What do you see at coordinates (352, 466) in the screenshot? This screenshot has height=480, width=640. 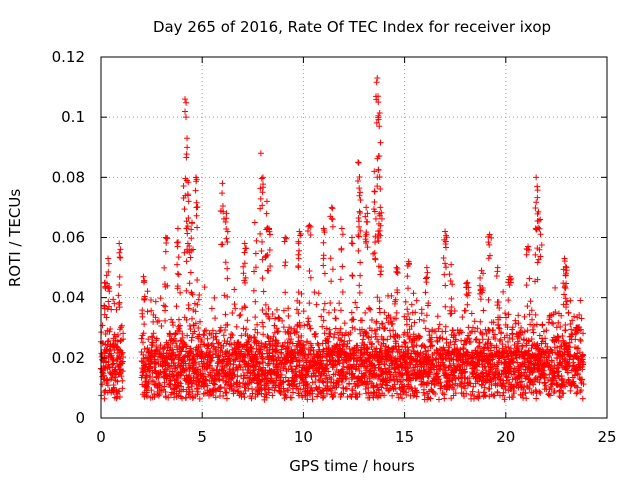 I see `x-axis-label: GPS time / hours` at bounding box center [352, 466].